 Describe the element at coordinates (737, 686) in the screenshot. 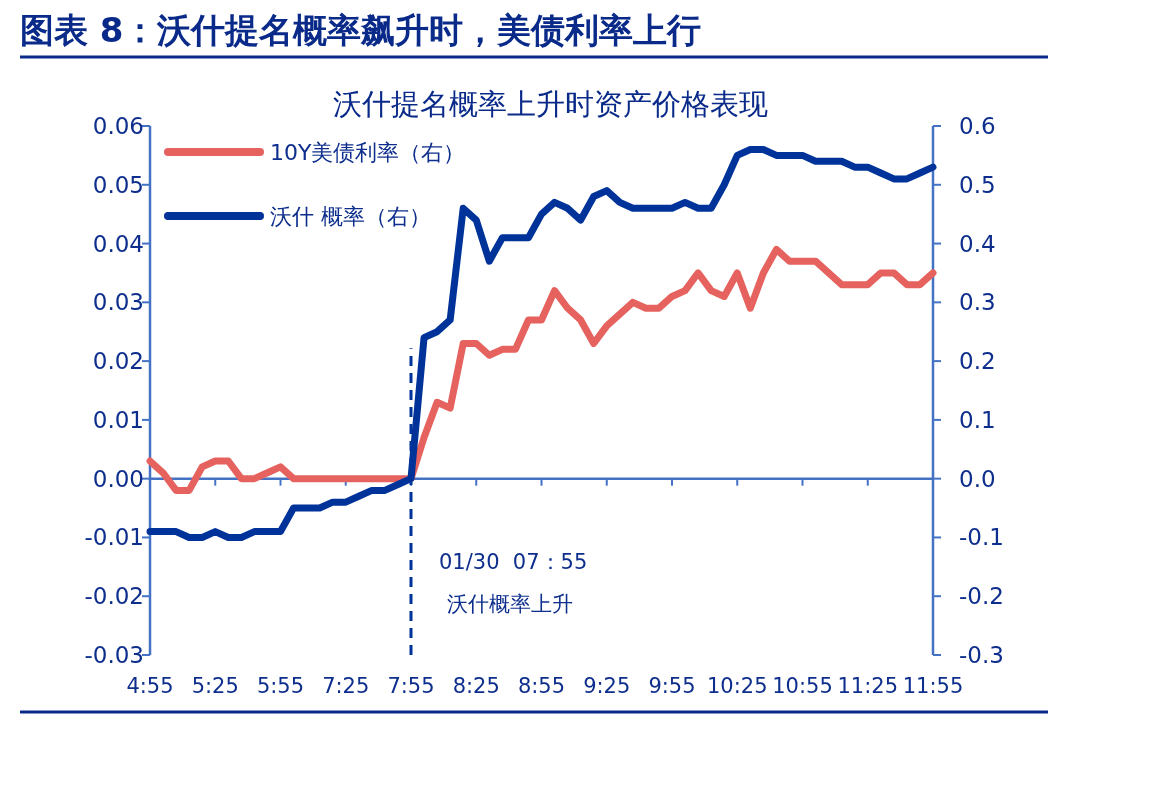

I see `x-tick-label: 10:25` at that location.